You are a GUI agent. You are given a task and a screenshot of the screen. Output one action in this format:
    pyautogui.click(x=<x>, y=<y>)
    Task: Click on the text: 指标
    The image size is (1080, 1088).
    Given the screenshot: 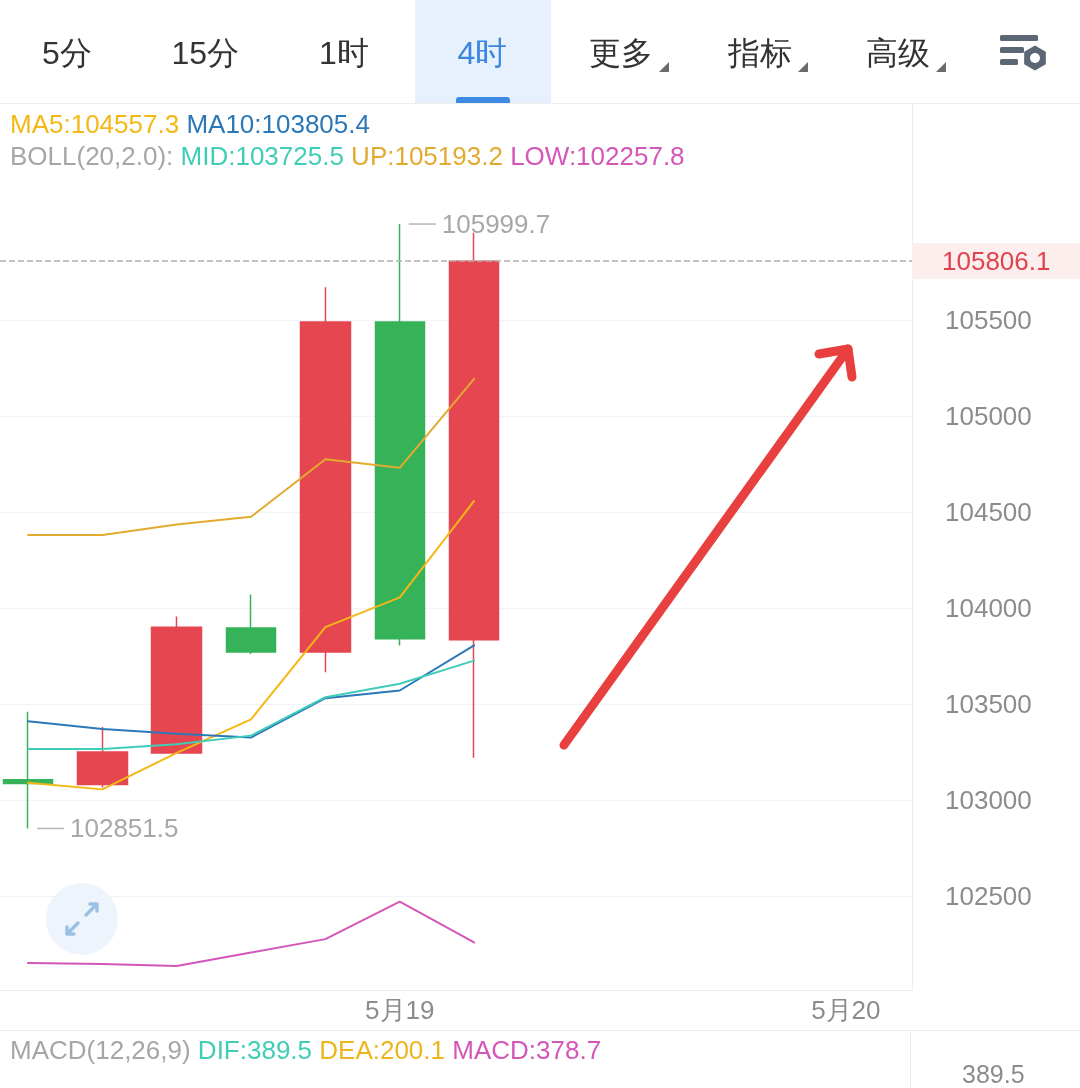 What is the action you would take?
    pyautogui.click(x=759, y=53)
    